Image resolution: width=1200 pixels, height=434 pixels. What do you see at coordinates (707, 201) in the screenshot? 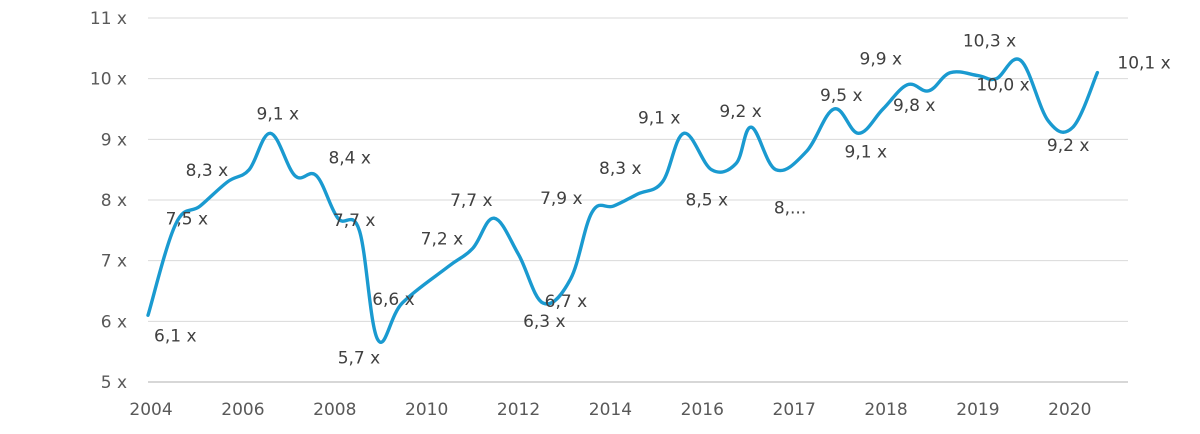
I see `data-label: 8,5 x` at bounding box center [707, 201].